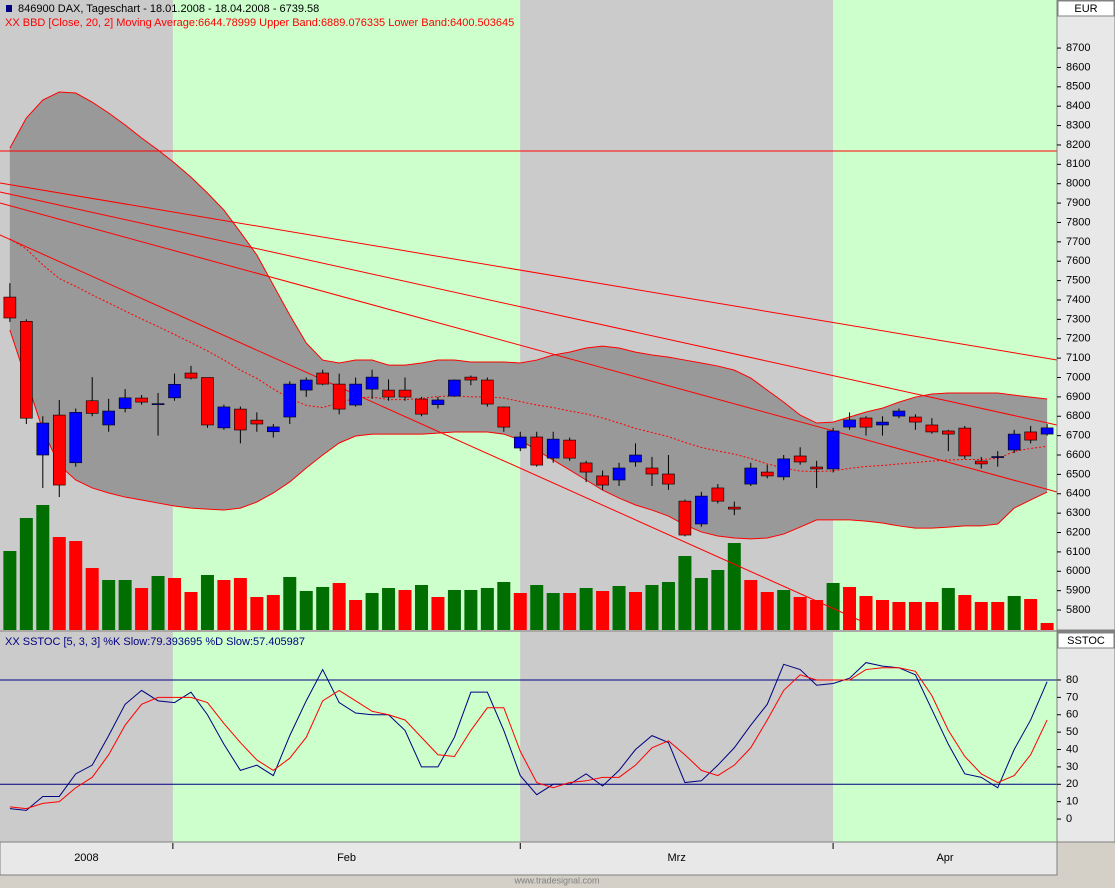  Describe the element at coordinates (1078, 610) in the screenshot. I see `y-tick-label: 5800` at that location.